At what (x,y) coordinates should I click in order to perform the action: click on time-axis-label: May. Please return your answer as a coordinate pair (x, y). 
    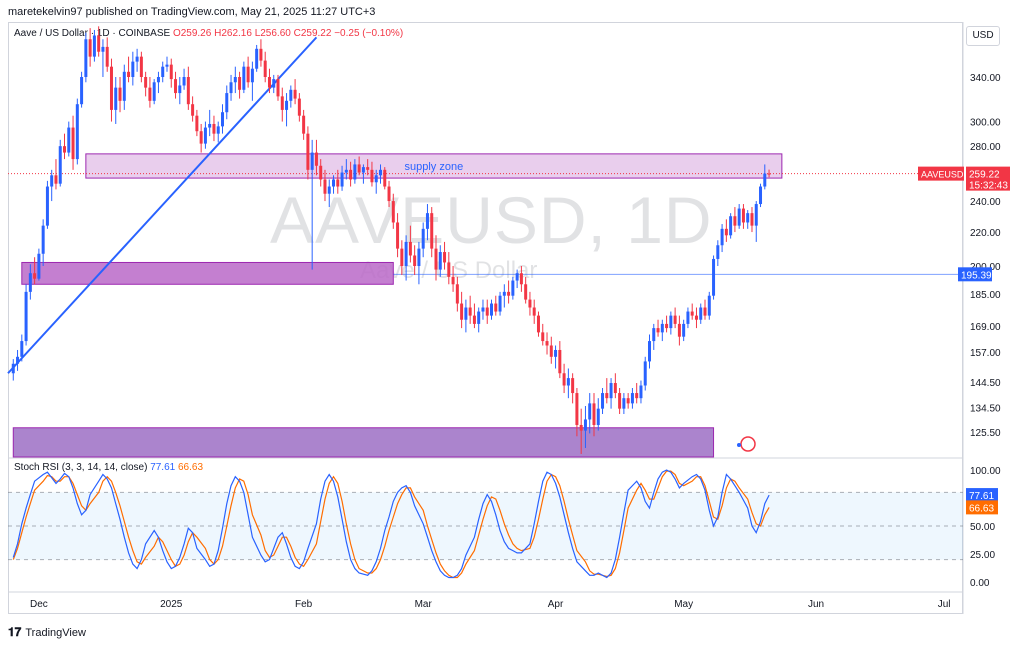
    Looking at the image, I should click on (683, 604).